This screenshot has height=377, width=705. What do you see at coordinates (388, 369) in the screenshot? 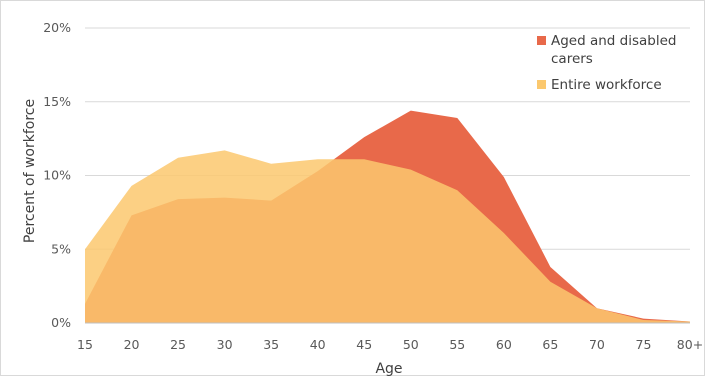
I see `x-axis-title: Age` at bounding box center [388, 369].